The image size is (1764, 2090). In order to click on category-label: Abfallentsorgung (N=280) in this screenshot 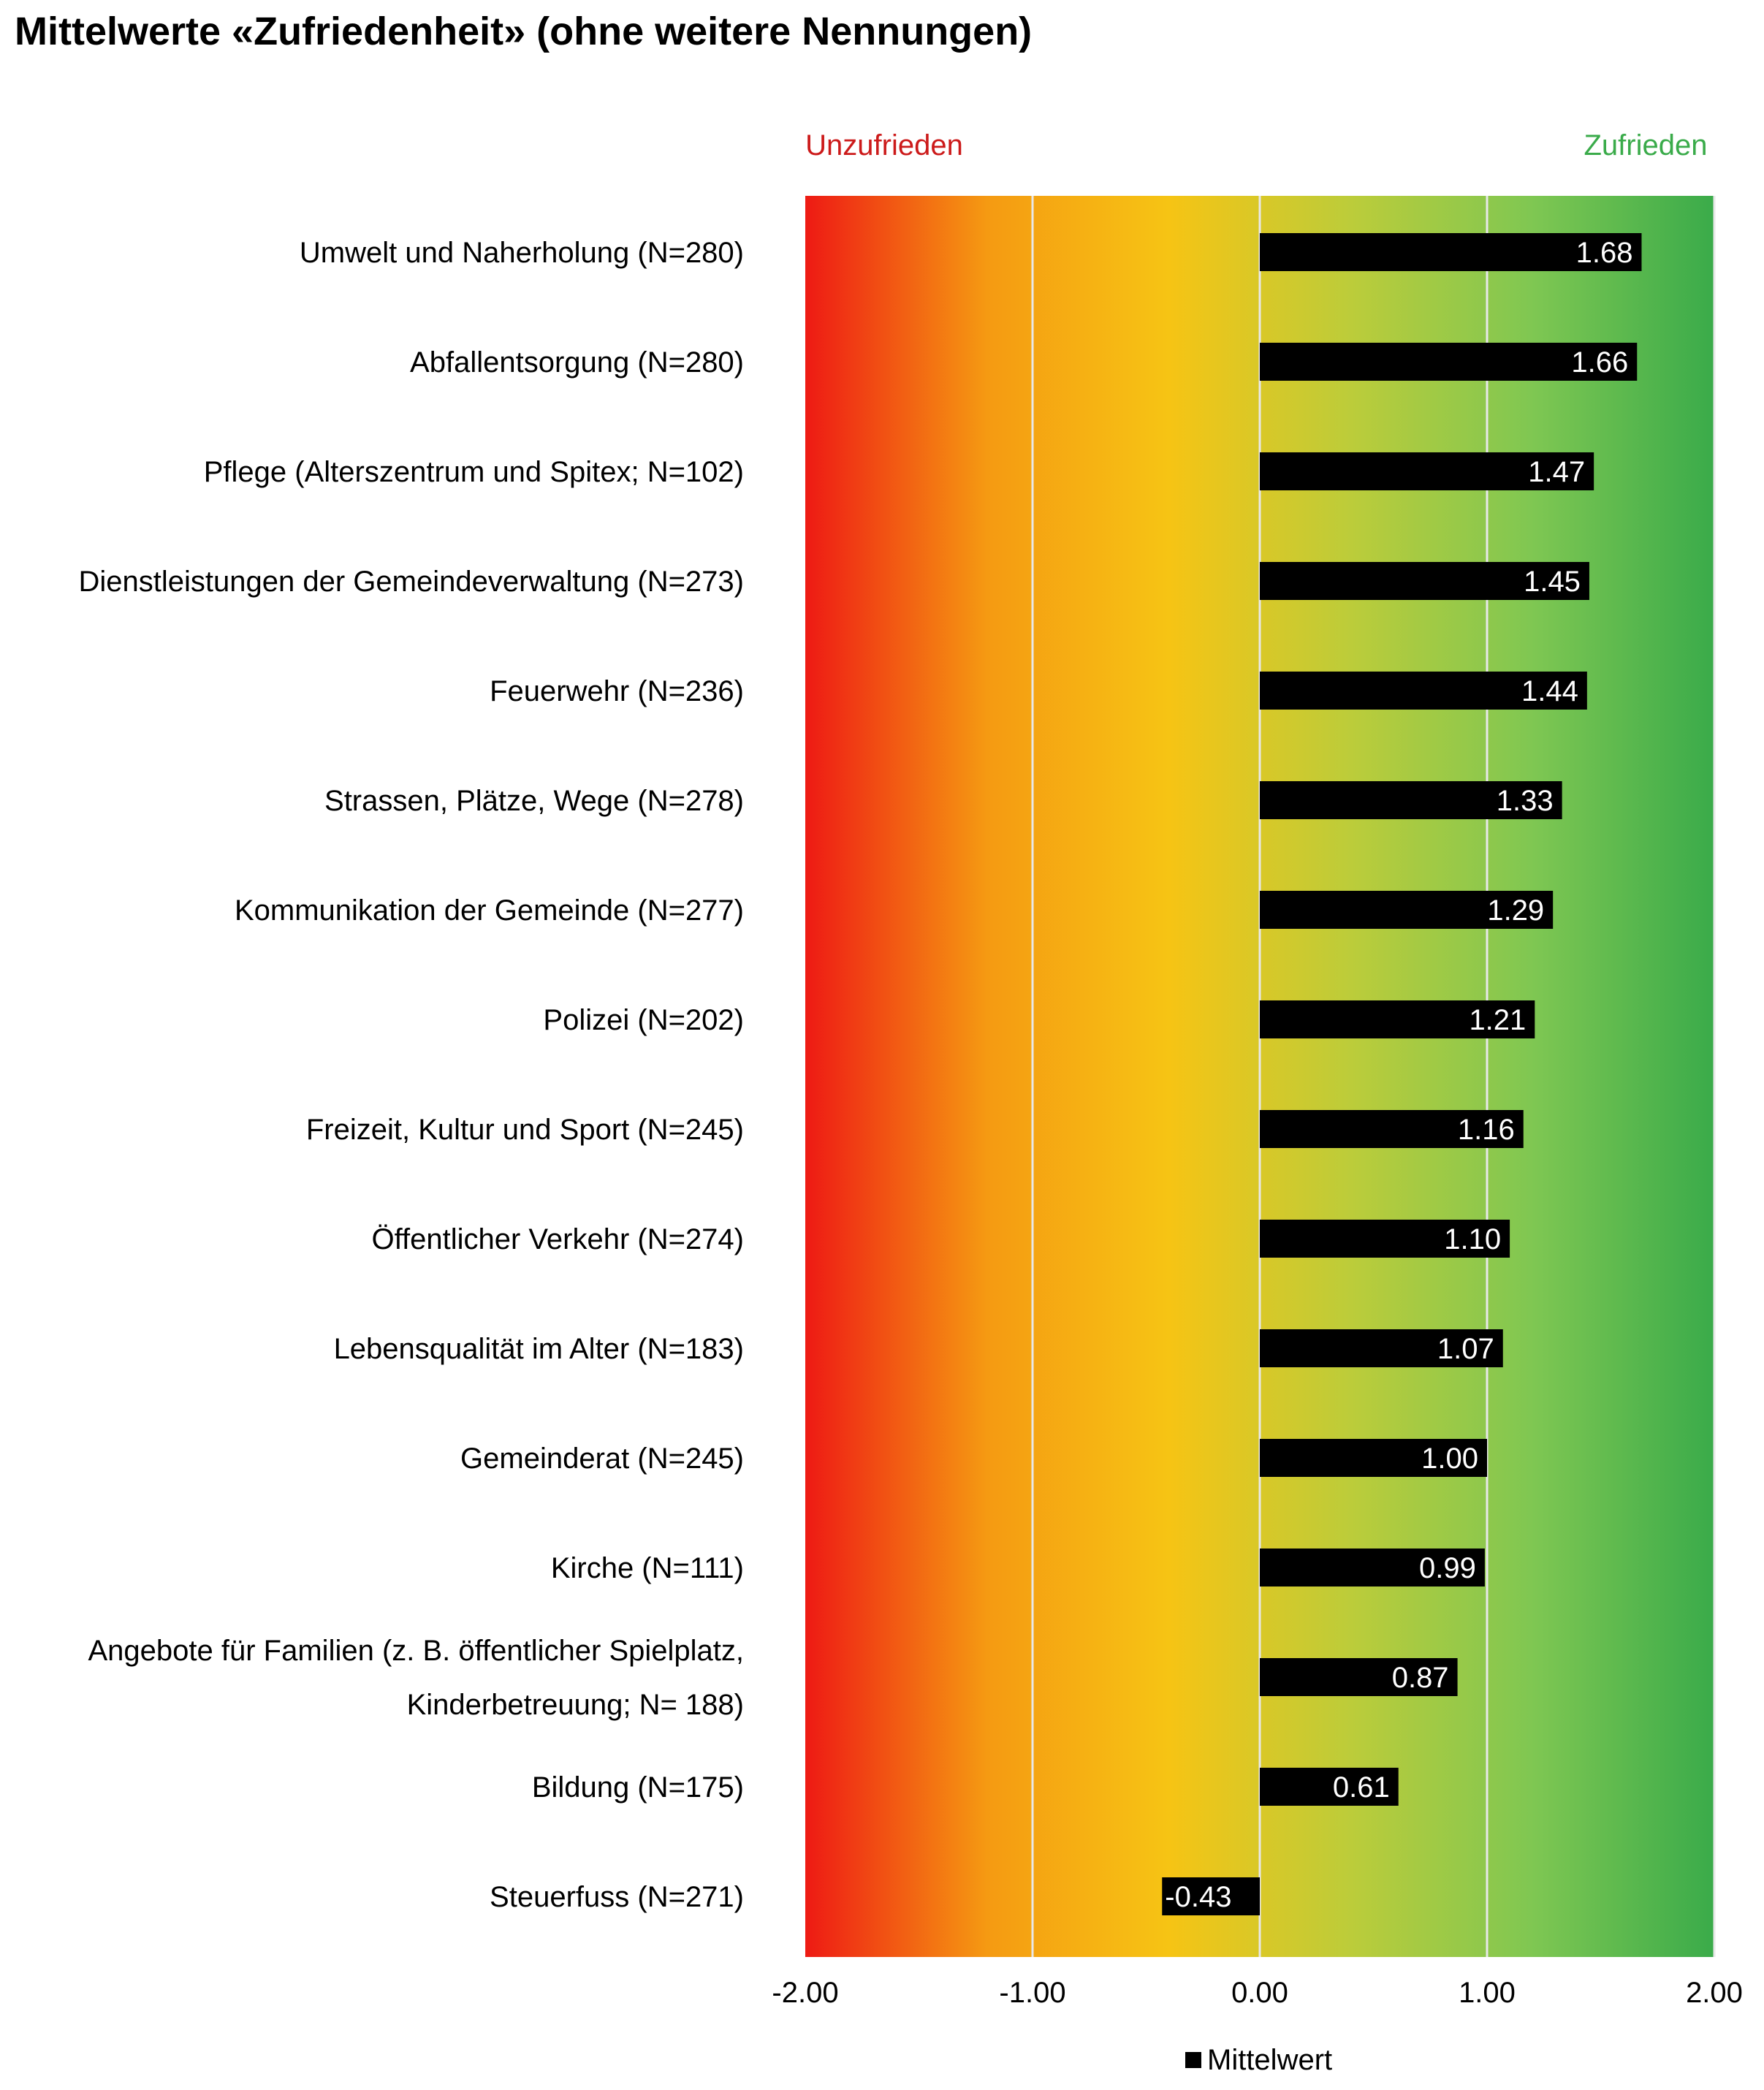, I will do `click(577, 362)`.